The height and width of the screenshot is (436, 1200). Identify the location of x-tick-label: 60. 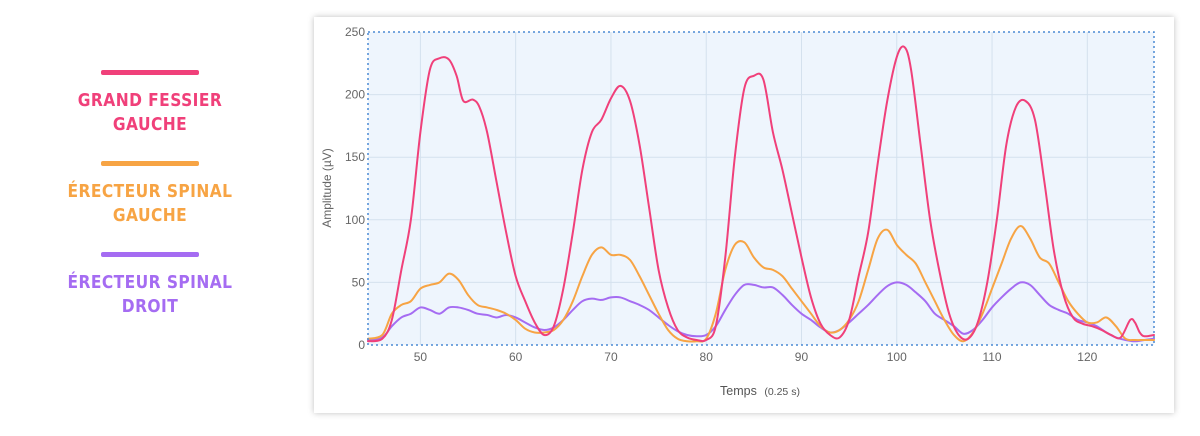
(516, 357).